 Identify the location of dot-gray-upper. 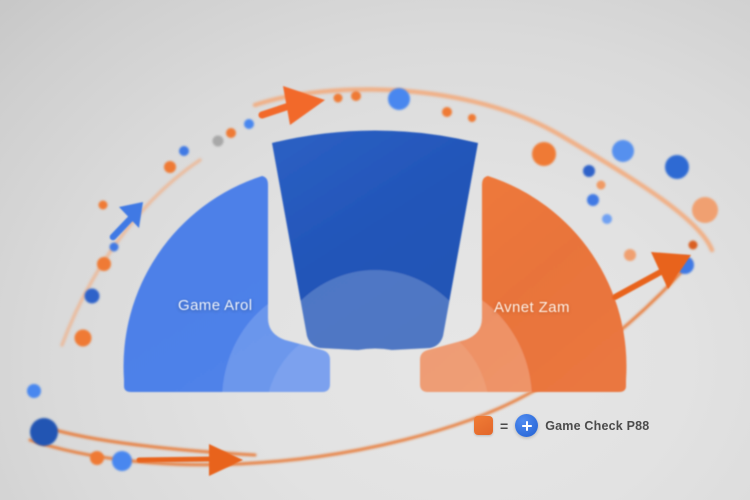
(218, 141).